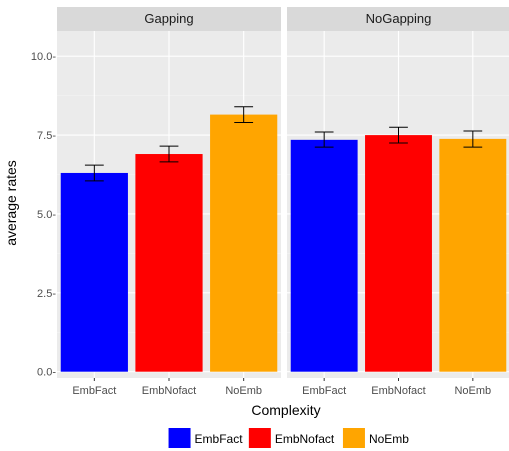 Image resolution: width=509 pixels, height=451 pixels. Describe the element at coordinates (94, 272) in the screenshot. I see `bar-gapping-embfact` at that location.